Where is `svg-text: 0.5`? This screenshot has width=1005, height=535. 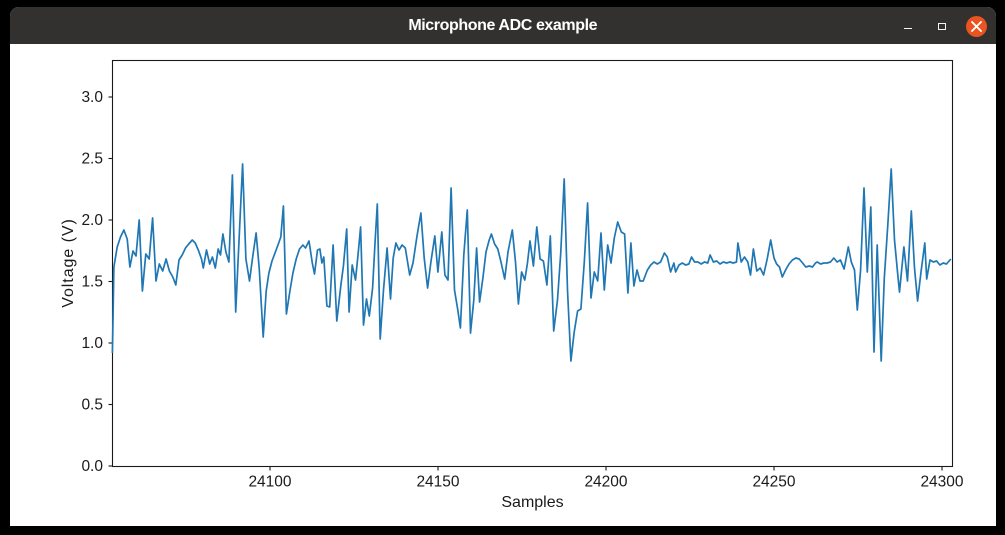 svg-text: 0.5 is located at coordinates (92, 405).